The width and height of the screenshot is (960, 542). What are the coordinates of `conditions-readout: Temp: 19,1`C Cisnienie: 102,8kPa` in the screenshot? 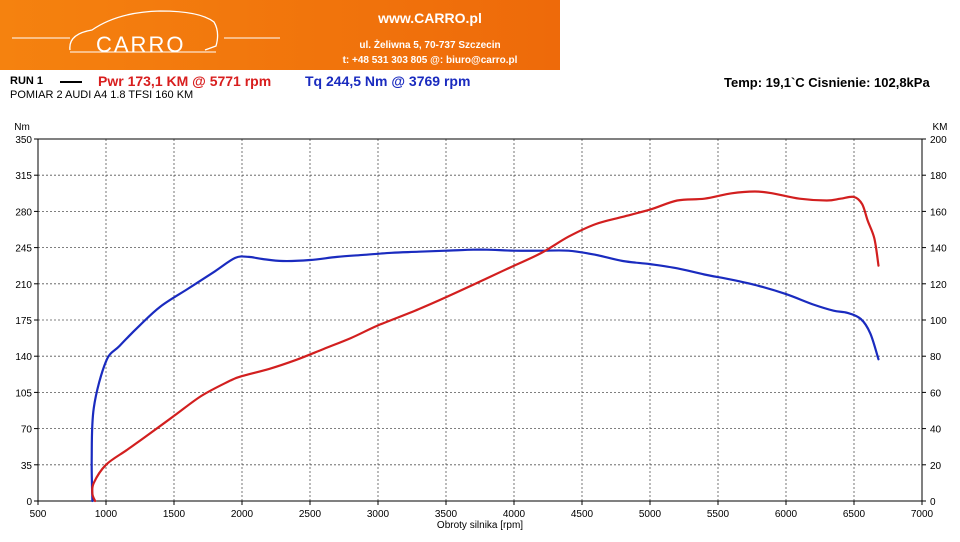 It's located at (827, 82).